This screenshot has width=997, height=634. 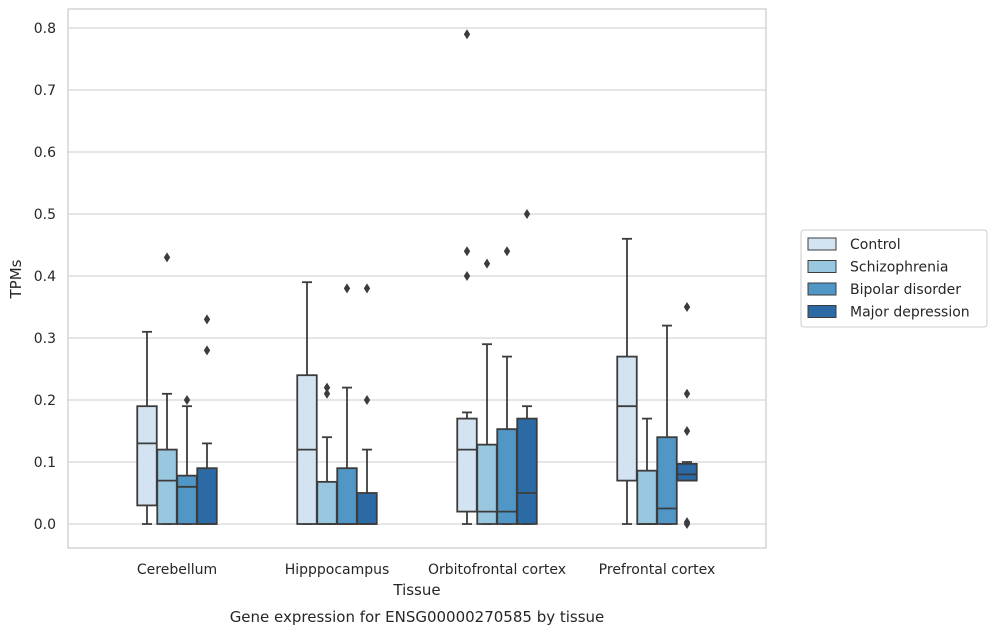 I want to click on y-tick-label: 0.4, so click(x=45, y=277).